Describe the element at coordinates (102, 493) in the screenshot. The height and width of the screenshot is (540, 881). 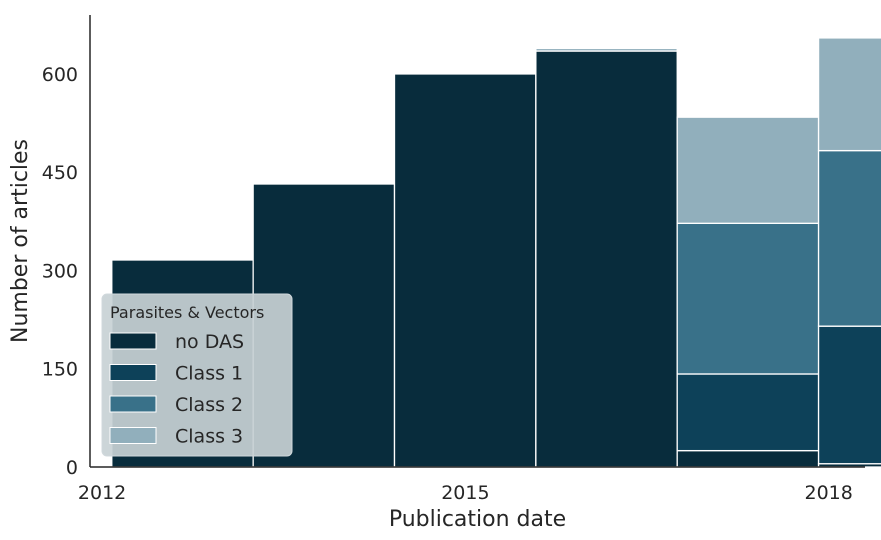
I see `x-tick-label: 2012` at that location.